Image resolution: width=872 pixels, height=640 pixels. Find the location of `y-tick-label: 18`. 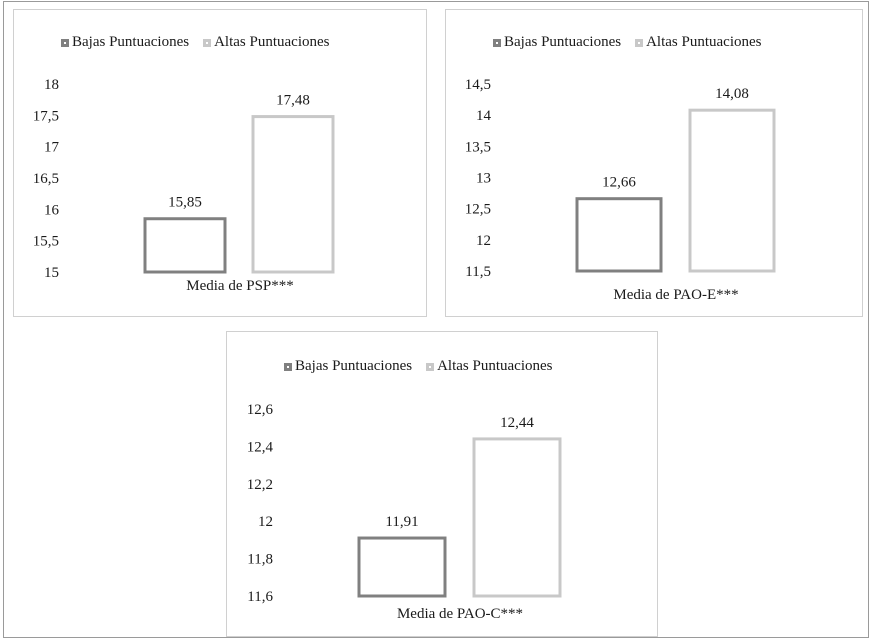

y-tick-label: 18 is located at coordinates (51, 85).